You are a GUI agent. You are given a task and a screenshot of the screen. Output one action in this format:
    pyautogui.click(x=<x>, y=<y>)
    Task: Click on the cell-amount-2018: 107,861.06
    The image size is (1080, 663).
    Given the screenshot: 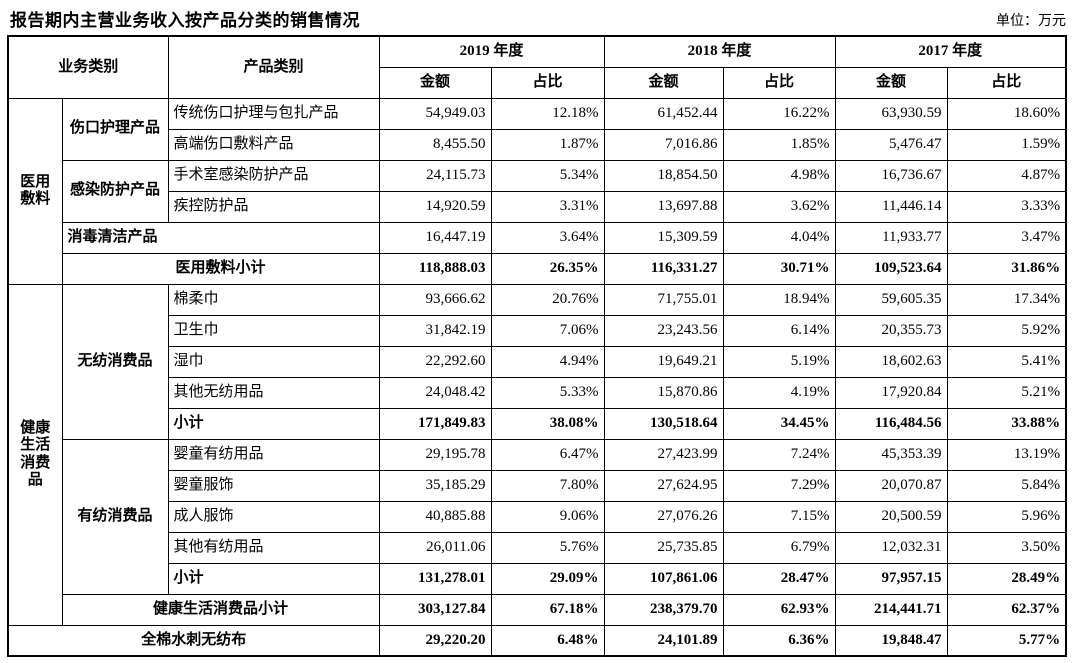 What is the action you would take?
    pyautogui.click(x=663, y=578)
    